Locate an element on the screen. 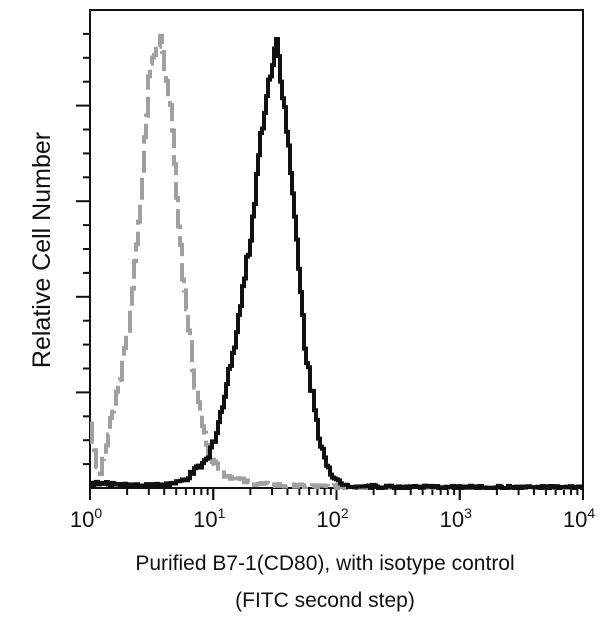 This screenshot has height=627, width=600. y-ticks is located at coordinates (83, 249).